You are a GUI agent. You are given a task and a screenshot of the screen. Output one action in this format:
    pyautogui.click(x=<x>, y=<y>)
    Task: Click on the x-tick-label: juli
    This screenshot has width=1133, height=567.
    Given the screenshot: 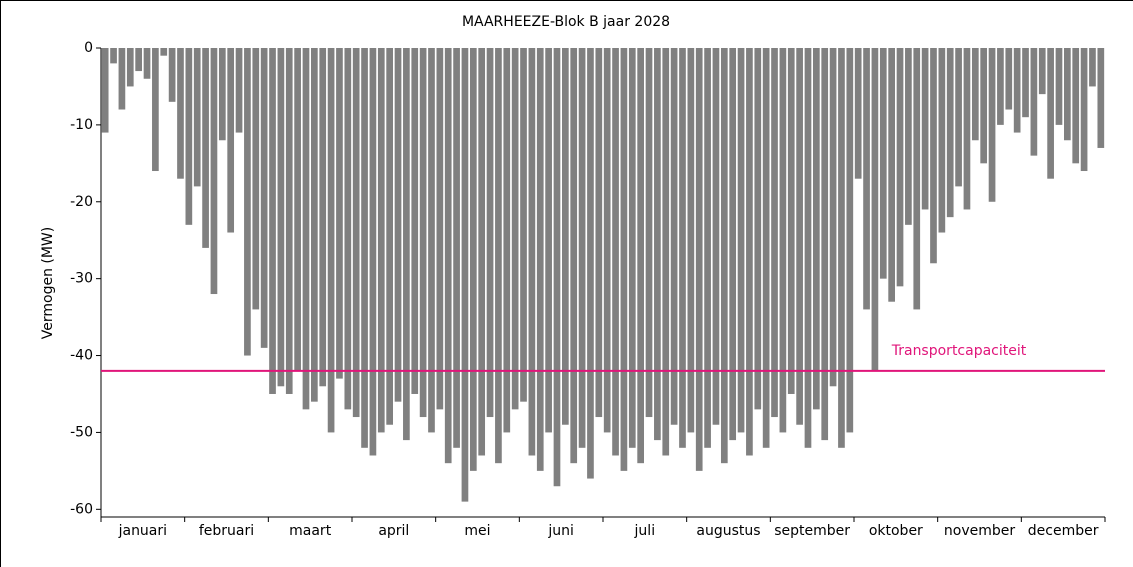 What is the action you would take?
    pyautogui.click(x=645, y=531)
    